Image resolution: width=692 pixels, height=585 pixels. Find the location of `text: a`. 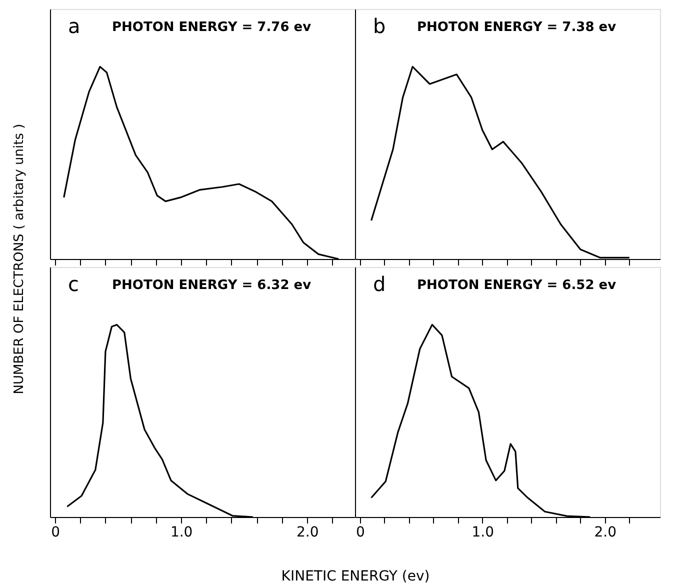

text: a is located at coordinates (74, 26).